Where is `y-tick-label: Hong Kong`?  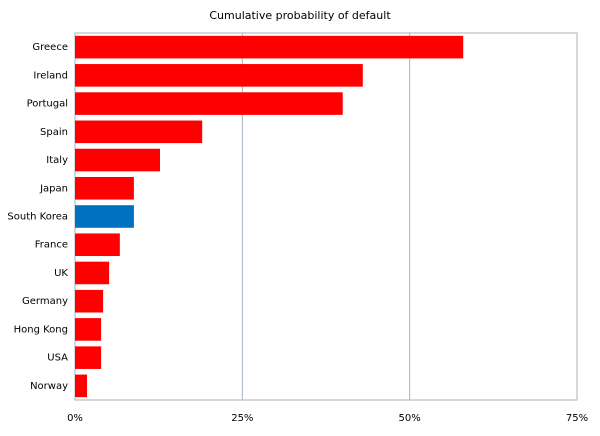
y-tick-label: Hong Kong is located at coordinates (41, 329).